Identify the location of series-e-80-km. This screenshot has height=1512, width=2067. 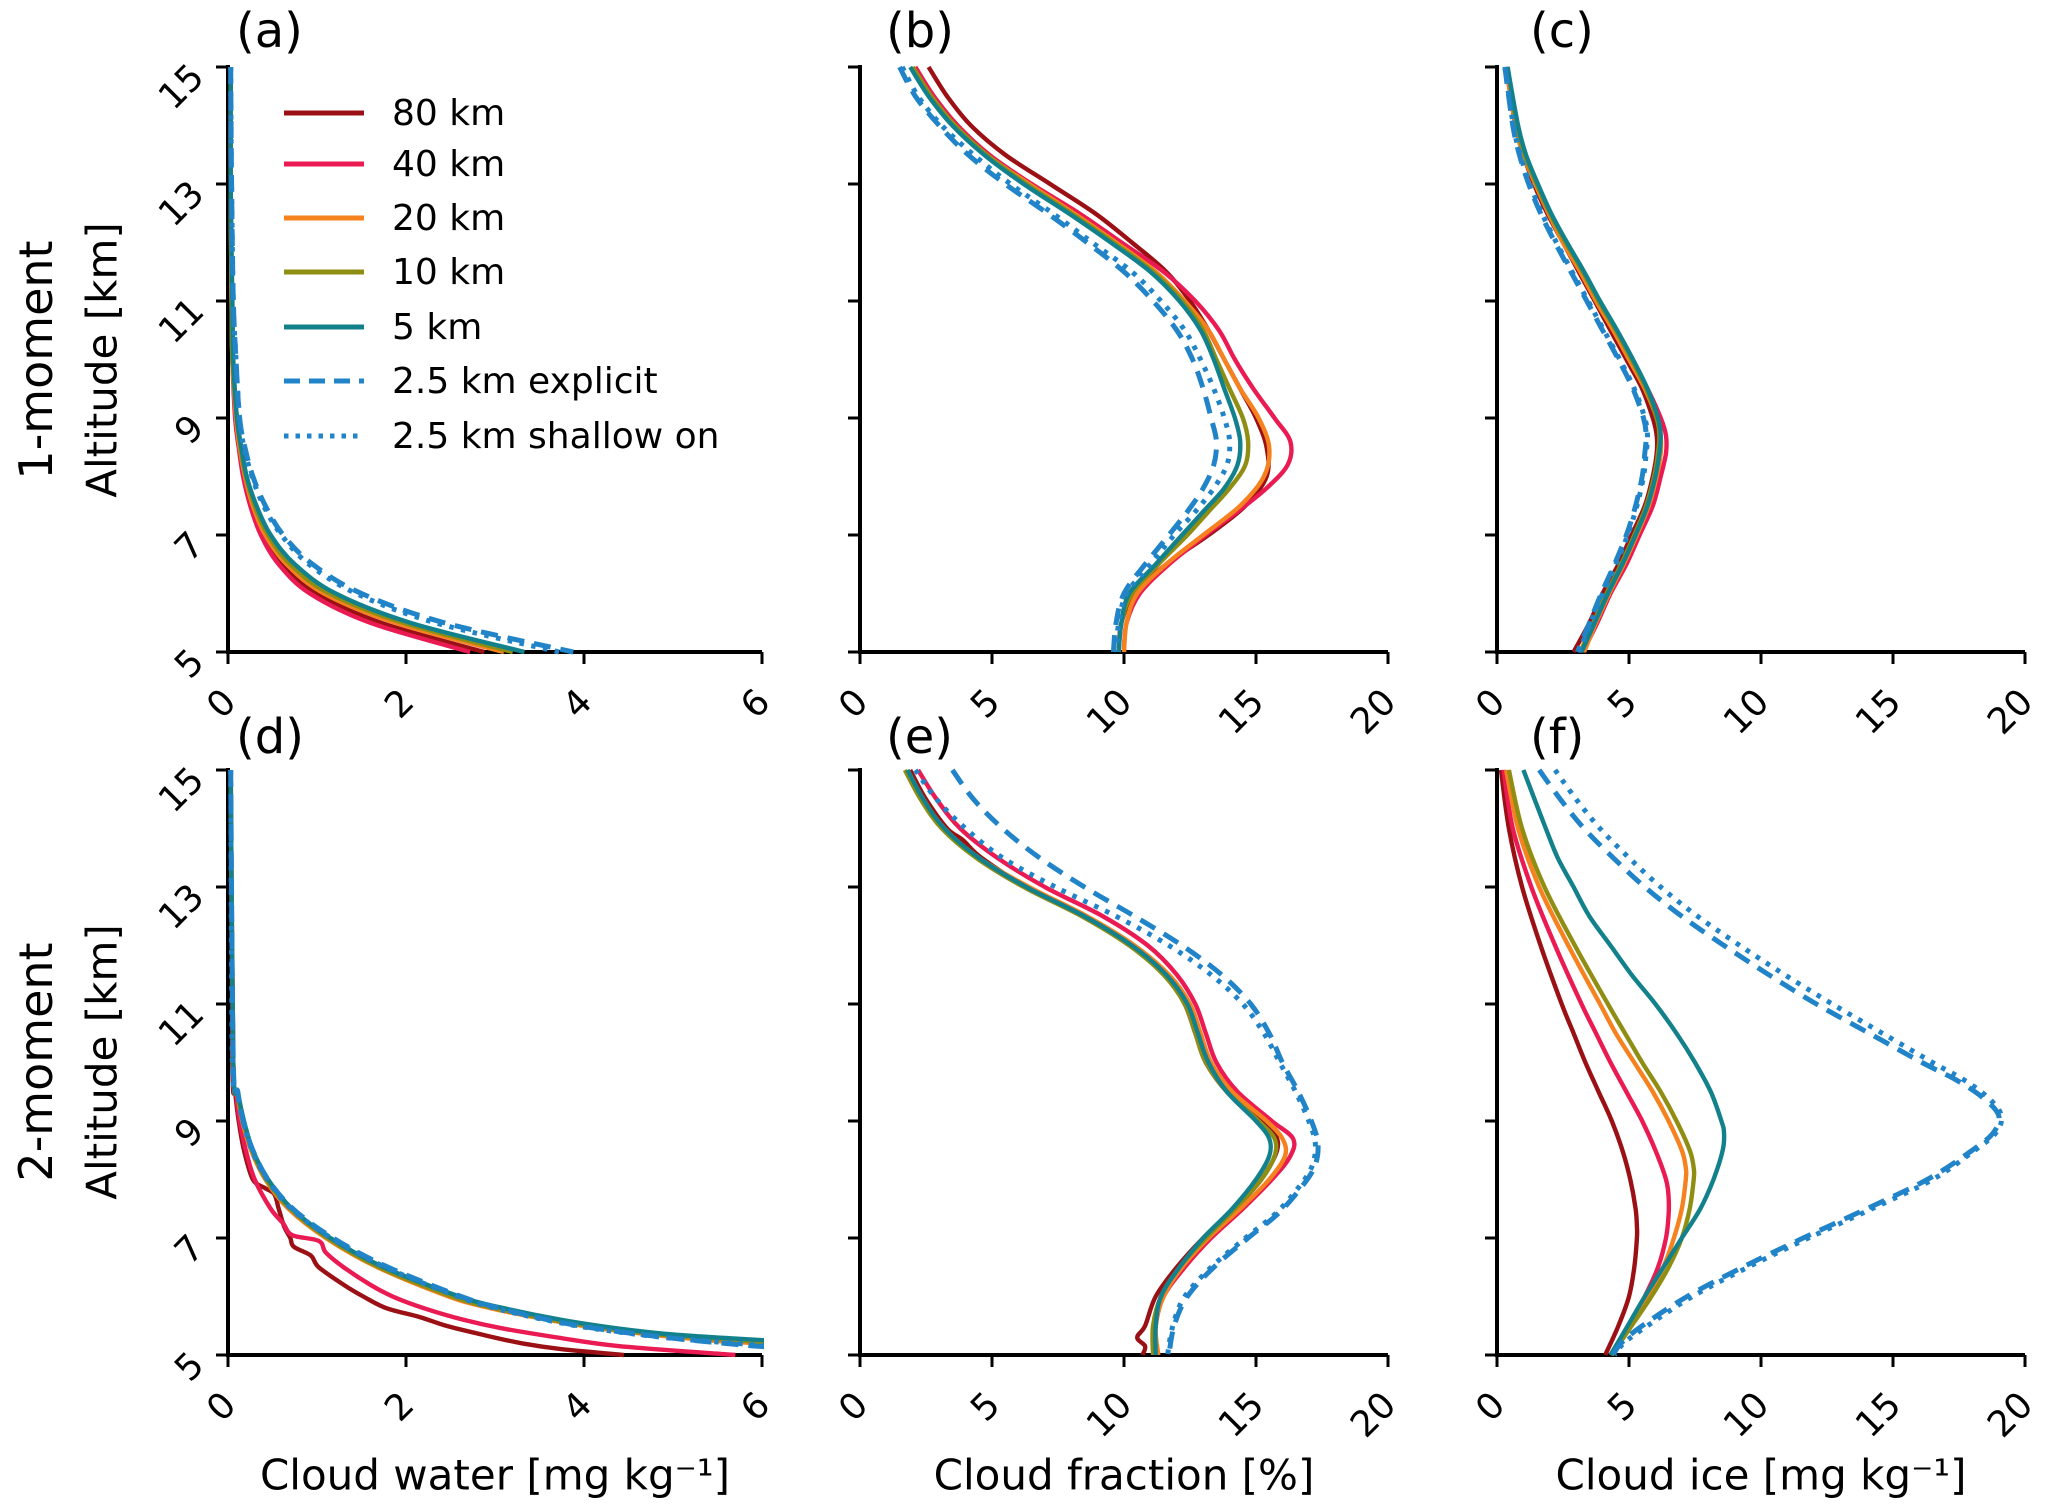
(1094, 1062).